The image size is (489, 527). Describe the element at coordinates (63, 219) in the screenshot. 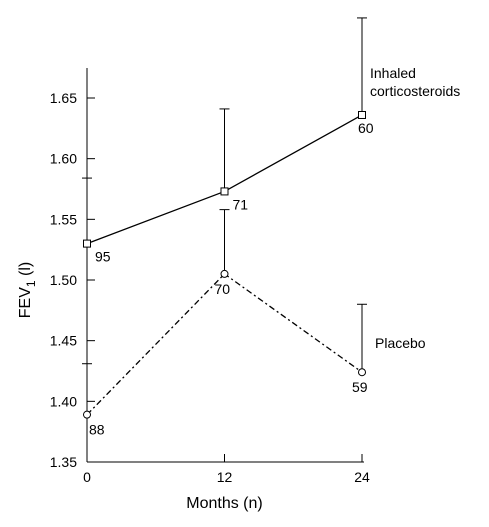

I see `y-tick-label: 1.55` at that location.